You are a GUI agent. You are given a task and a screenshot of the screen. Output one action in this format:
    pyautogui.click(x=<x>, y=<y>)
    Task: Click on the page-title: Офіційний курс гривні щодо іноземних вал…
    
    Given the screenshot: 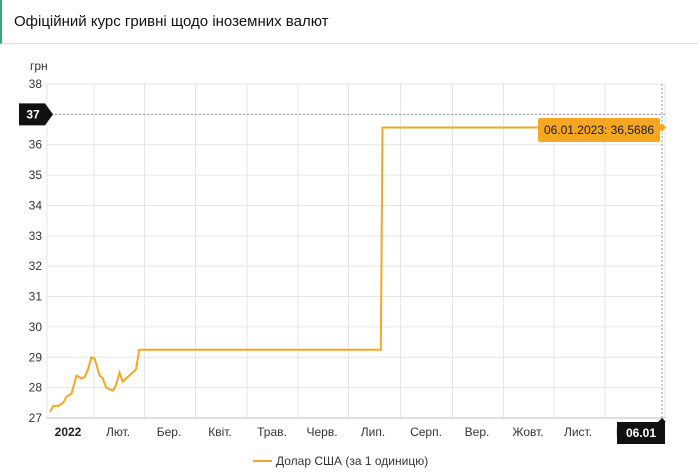 What is the action you would take?
    pyautogui.click(x=171, y=21)
    